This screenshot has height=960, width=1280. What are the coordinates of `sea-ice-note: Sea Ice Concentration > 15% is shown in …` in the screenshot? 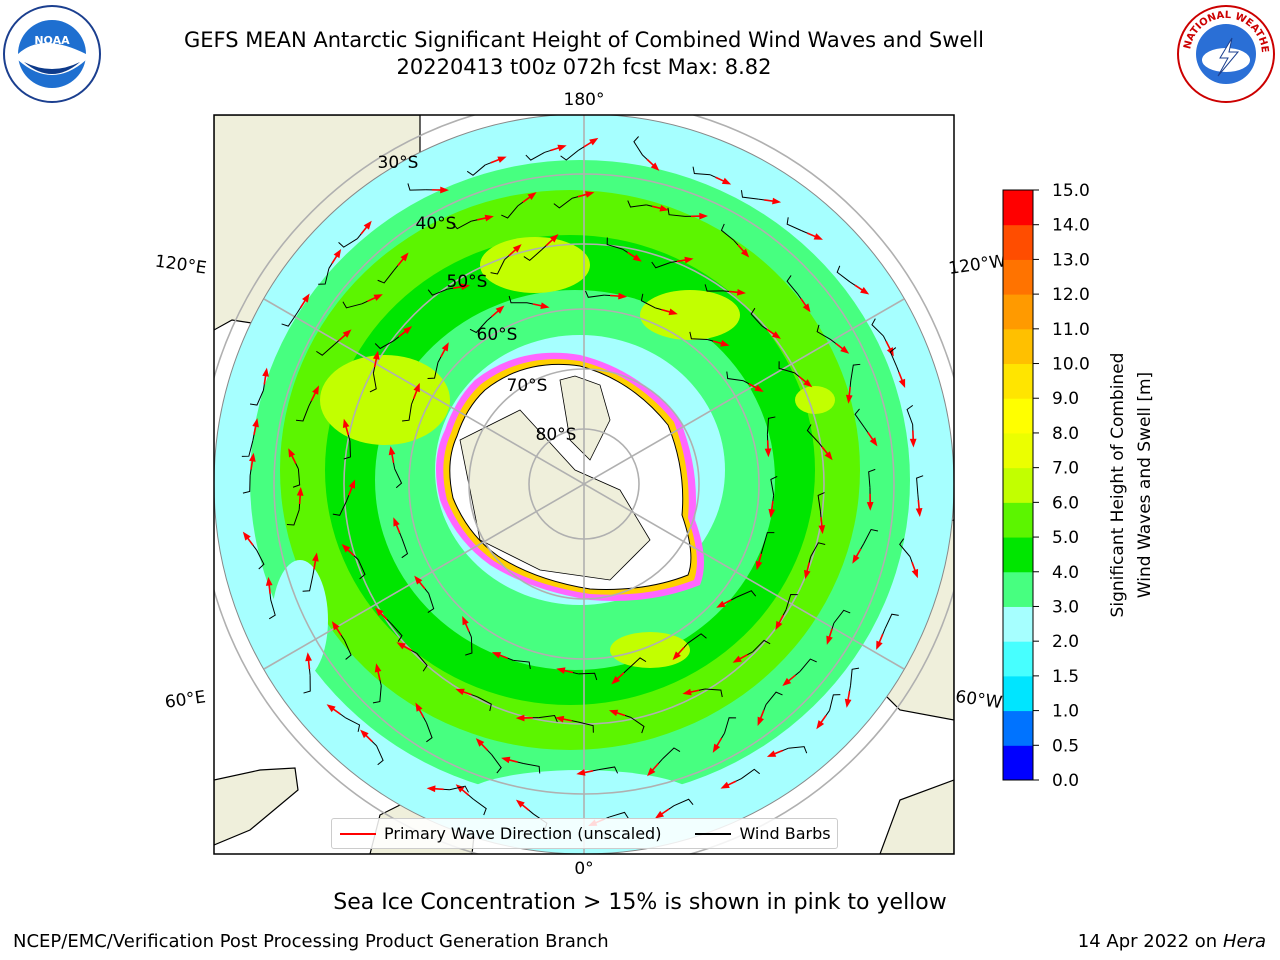 It's located at (640, 902).